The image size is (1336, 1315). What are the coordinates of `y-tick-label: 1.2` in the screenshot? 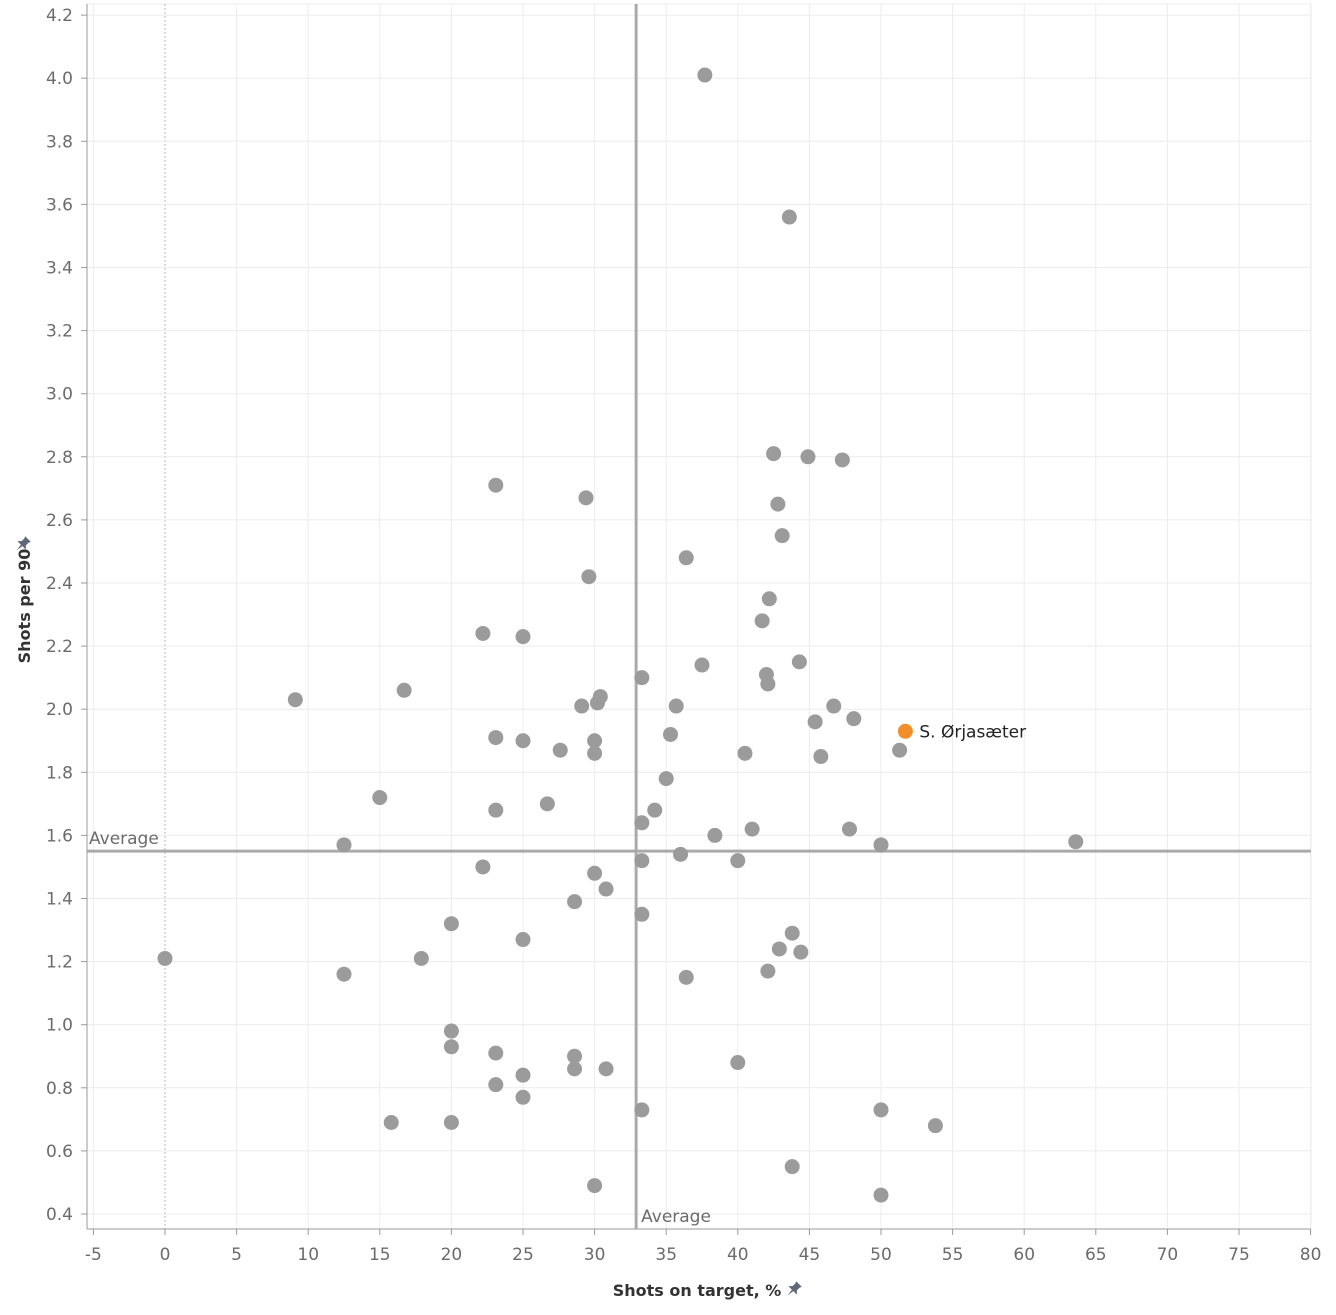 It's located at (59, 963).